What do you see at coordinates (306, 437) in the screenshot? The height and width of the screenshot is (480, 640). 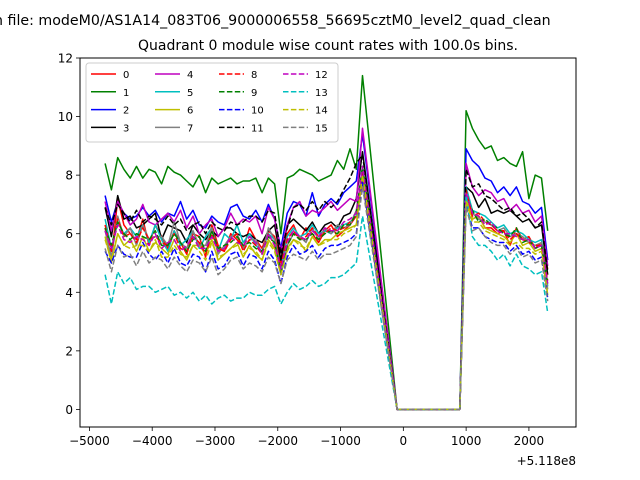 I see `x-axis: −5000 −4000 −3000 −2000 −1000 0 1000 2000` at bounding box center [306, 437].